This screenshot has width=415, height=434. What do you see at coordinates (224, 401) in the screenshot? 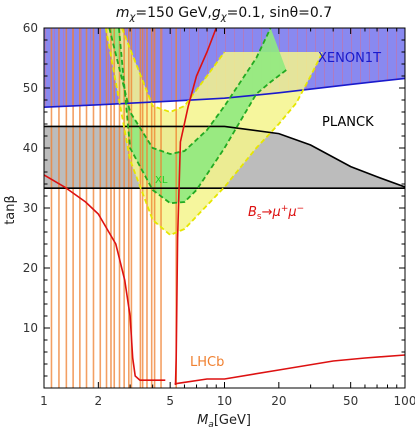
I see `x-tick-label-3: 10` at bounding box center [224, 401].